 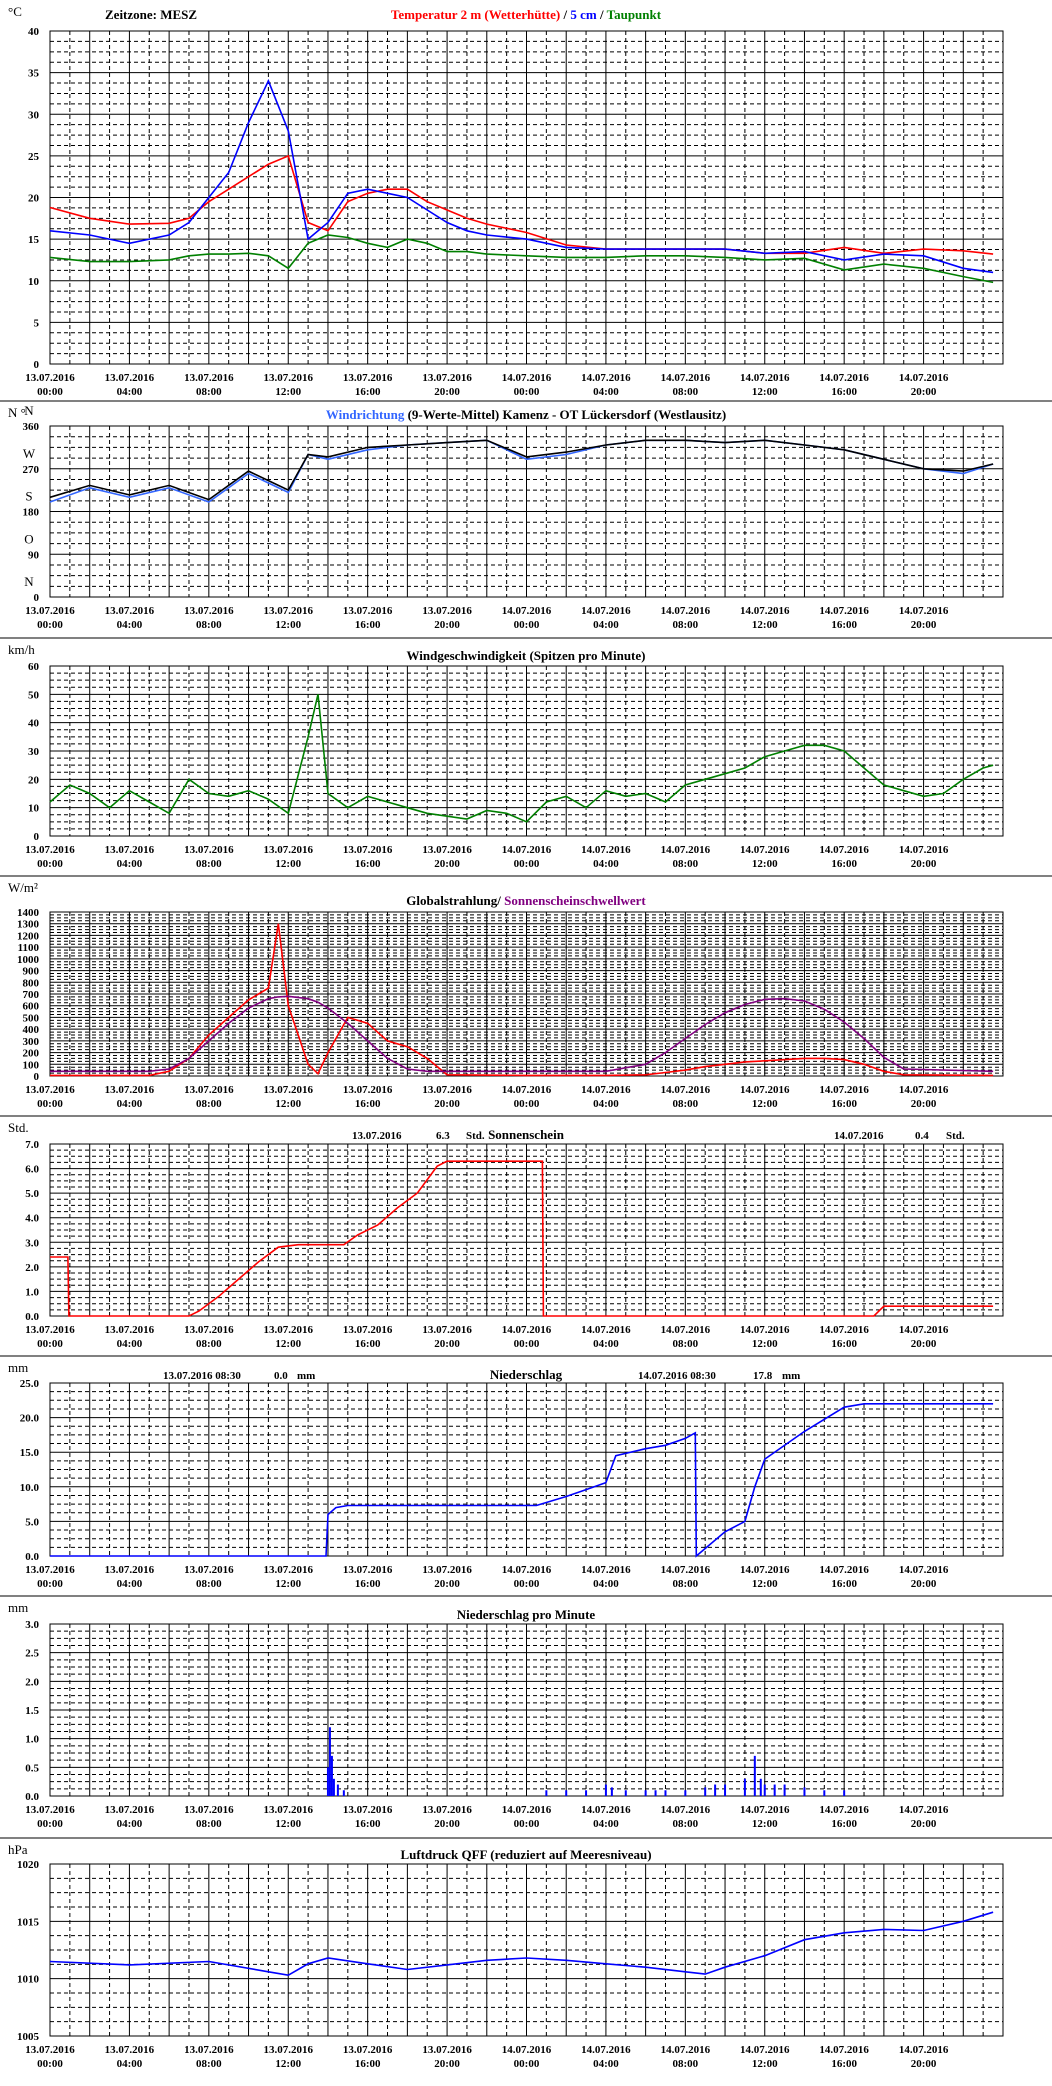 I want to click on chart-title: Windgeschwindigkeit (Spitzen pro Minute), so click(x=526, y=655).